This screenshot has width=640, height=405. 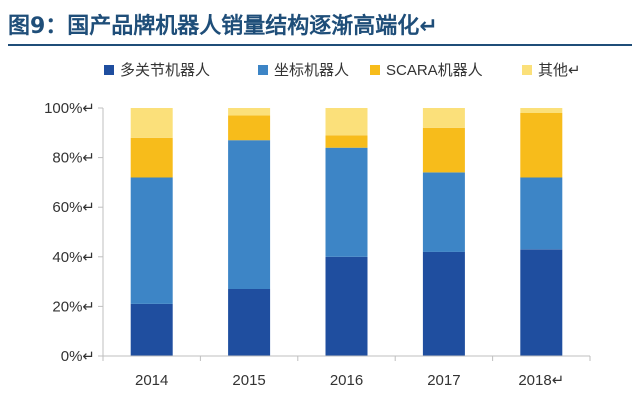 I want to click on x-axis: 2014 2015 2016 2017 2018↵, so click(x=346, y=372).